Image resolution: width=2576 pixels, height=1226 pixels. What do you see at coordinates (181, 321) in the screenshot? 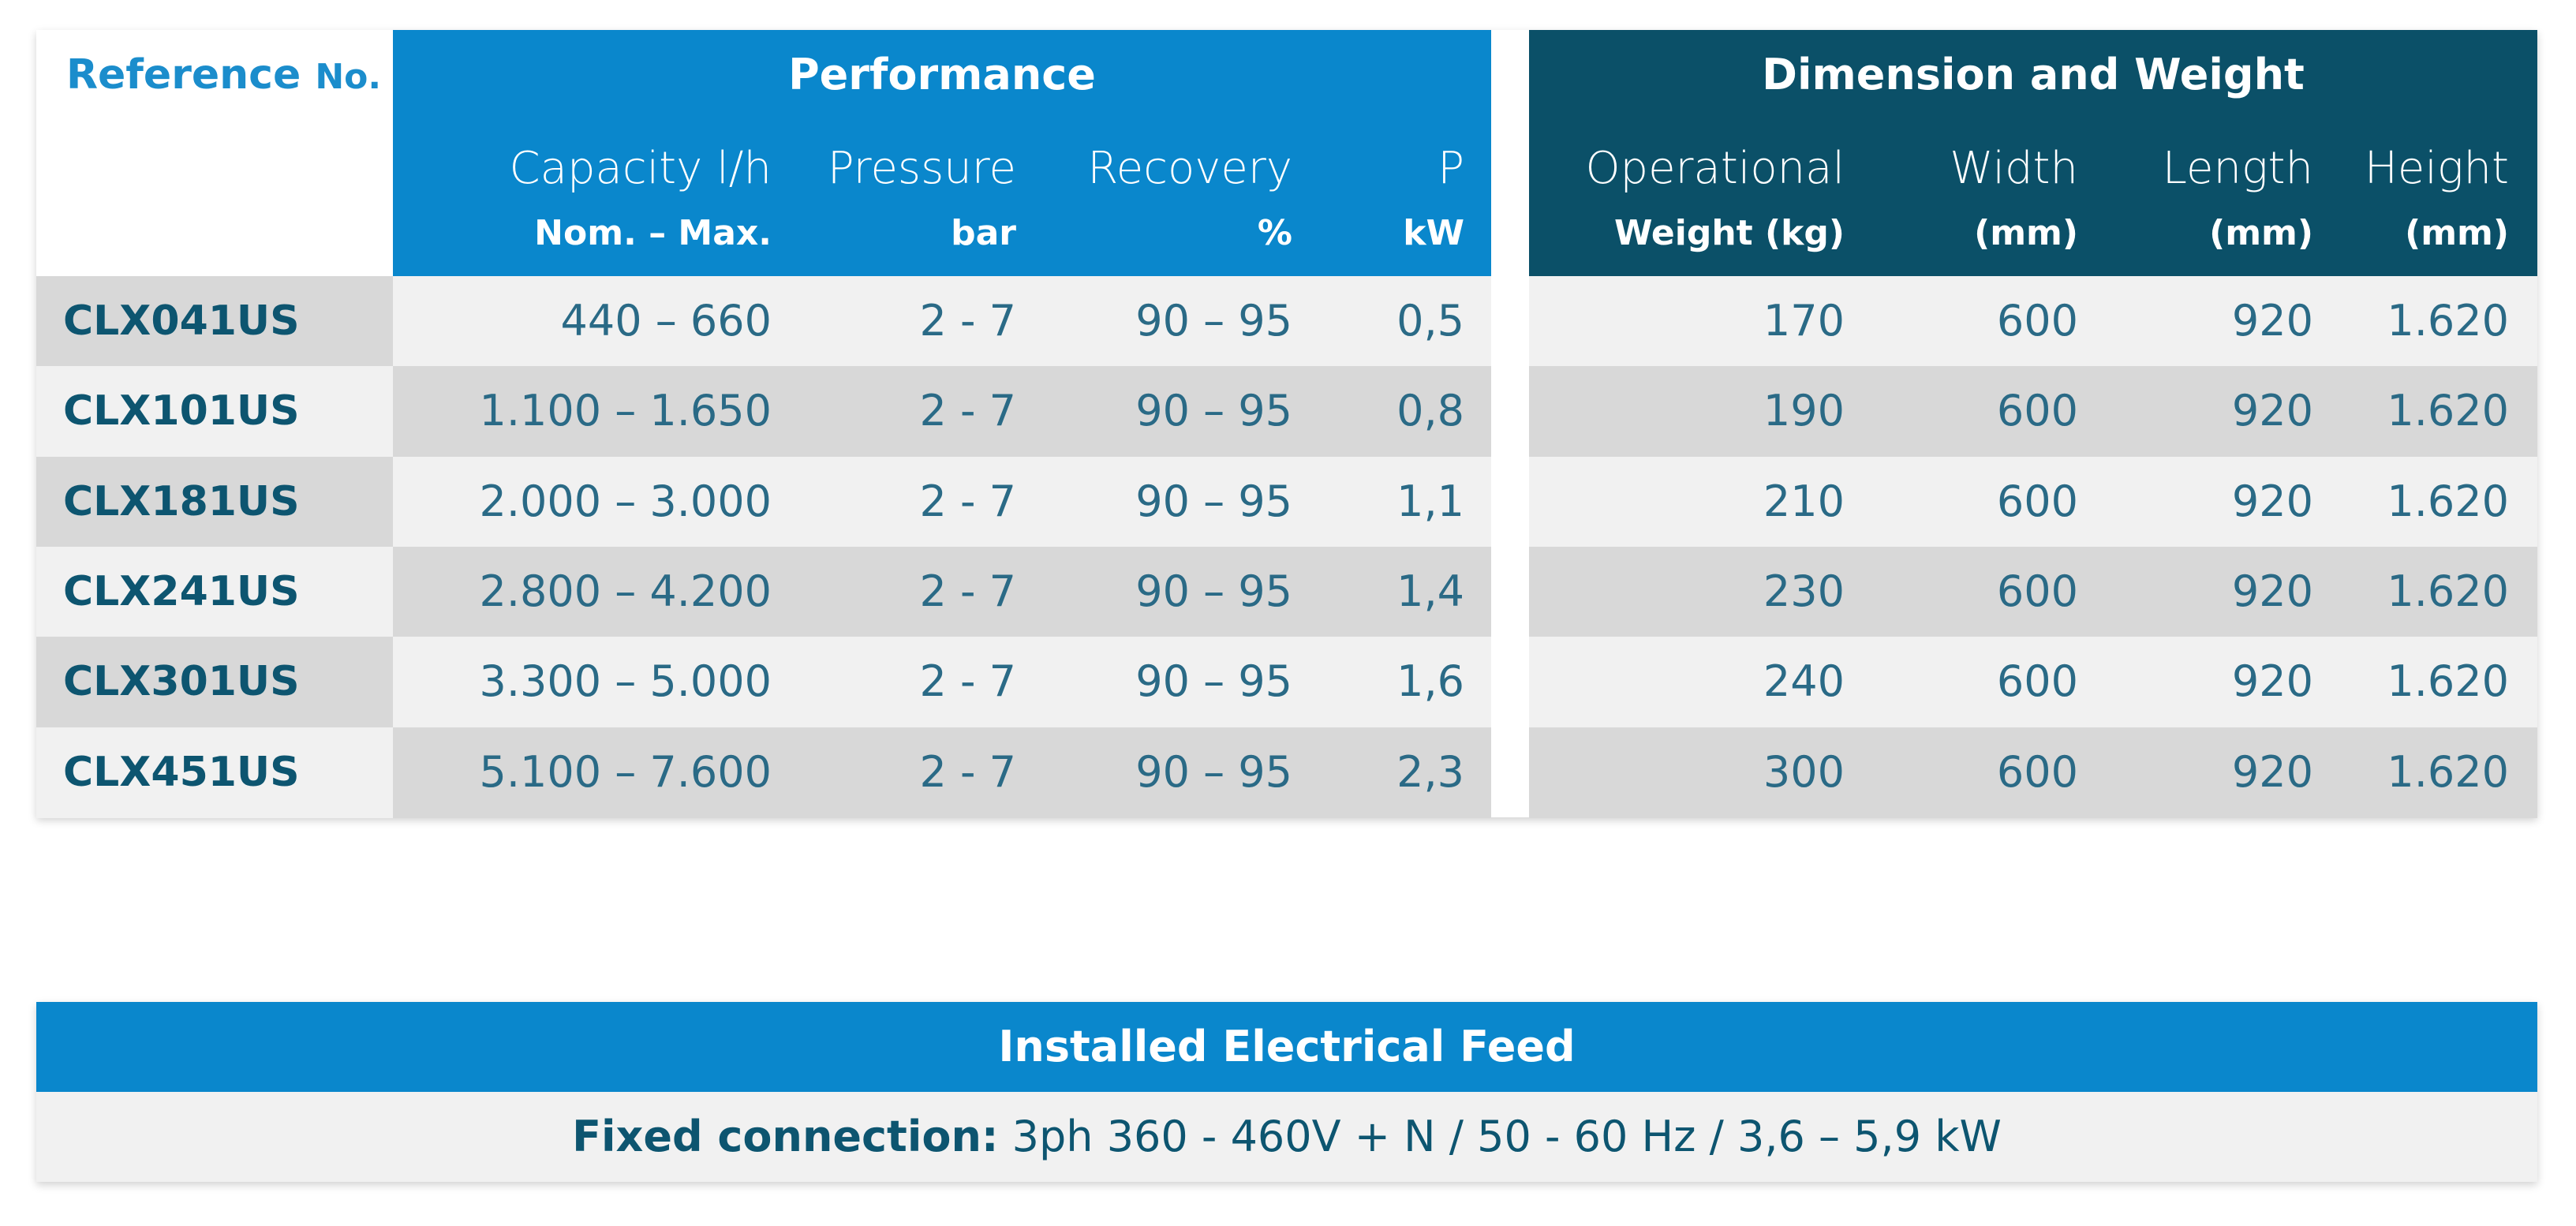
I see `model-reference: CLX041US` at bounding box center [181, 321].